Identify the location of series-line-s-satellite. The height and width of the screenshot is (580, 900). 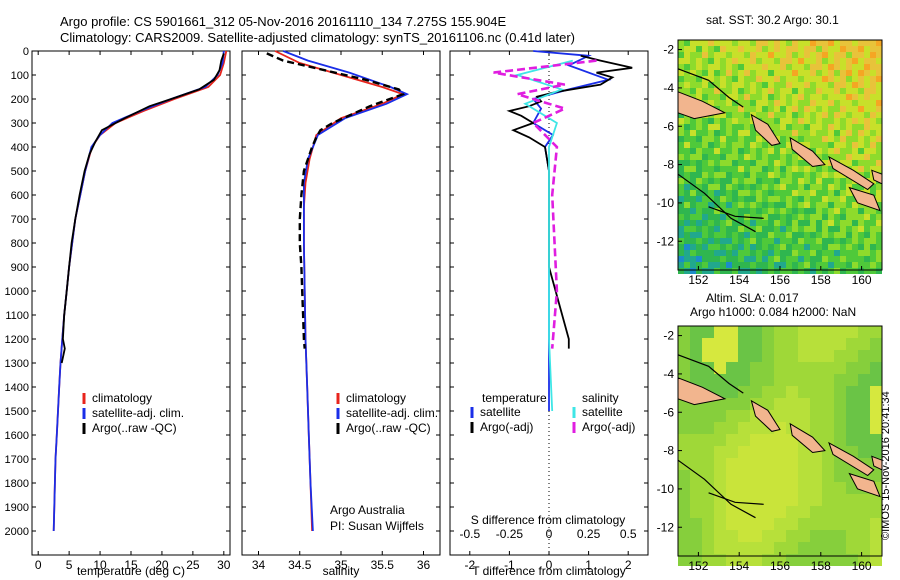
(544, 235).